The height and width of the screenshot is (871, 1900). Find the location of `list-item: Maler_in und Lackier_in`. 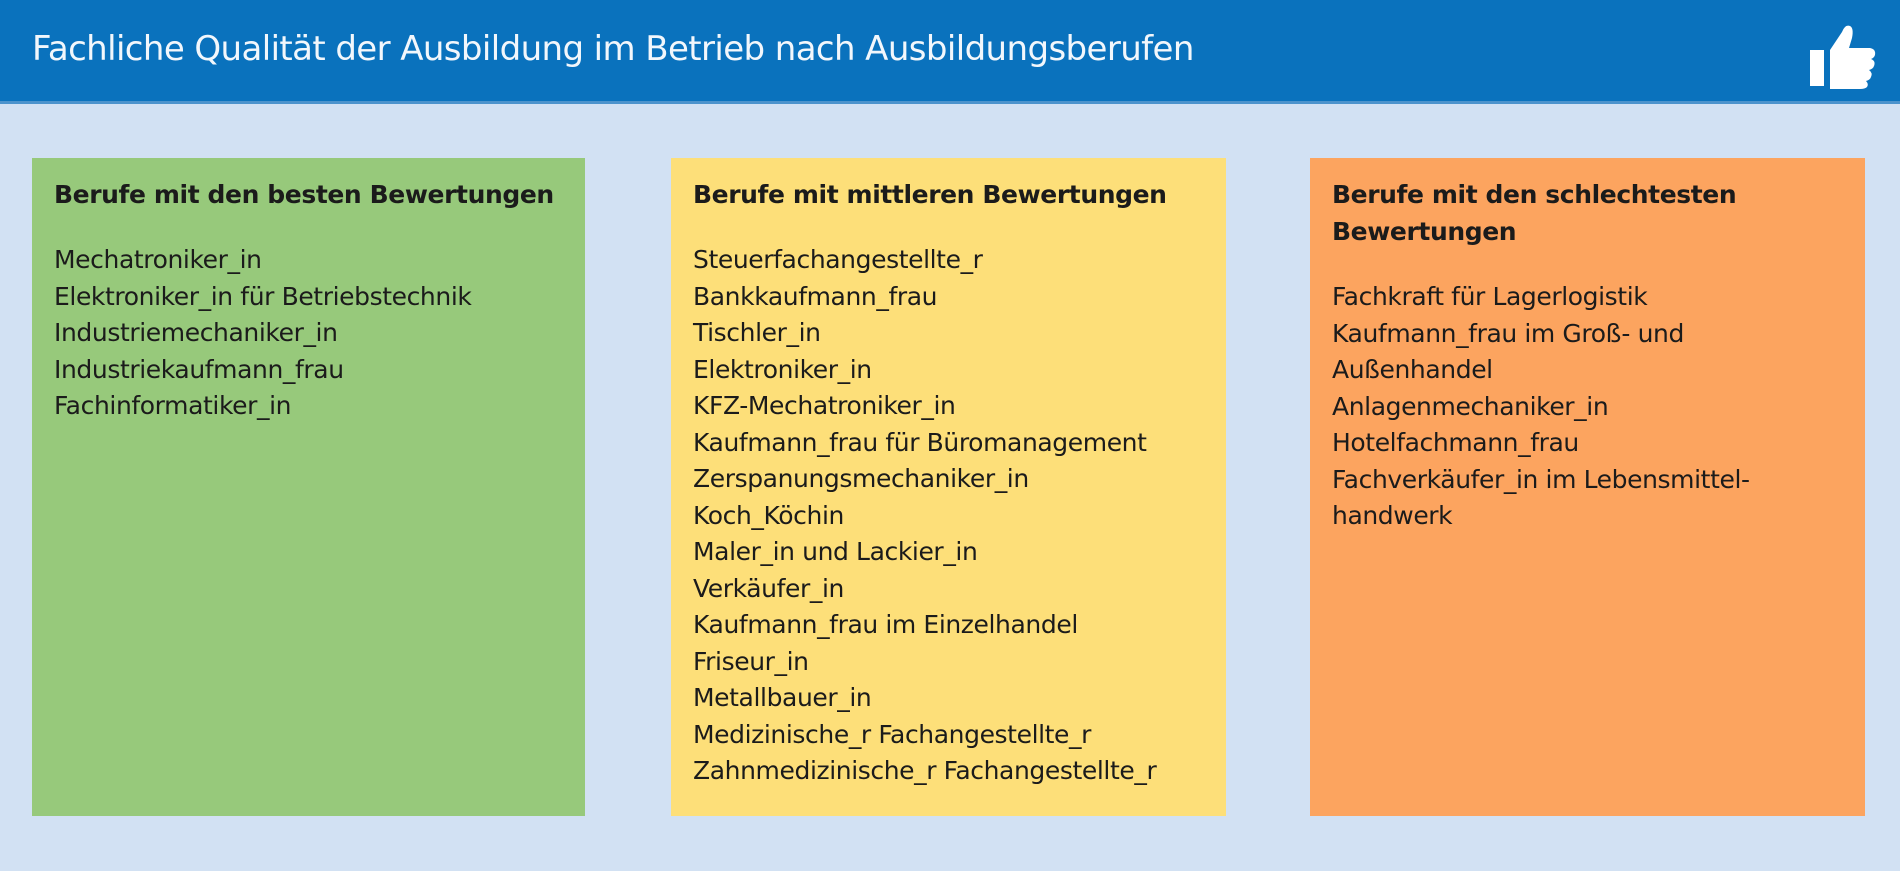

list-item: Maler_in und Lackier_in is located at coordinates (835, 551).